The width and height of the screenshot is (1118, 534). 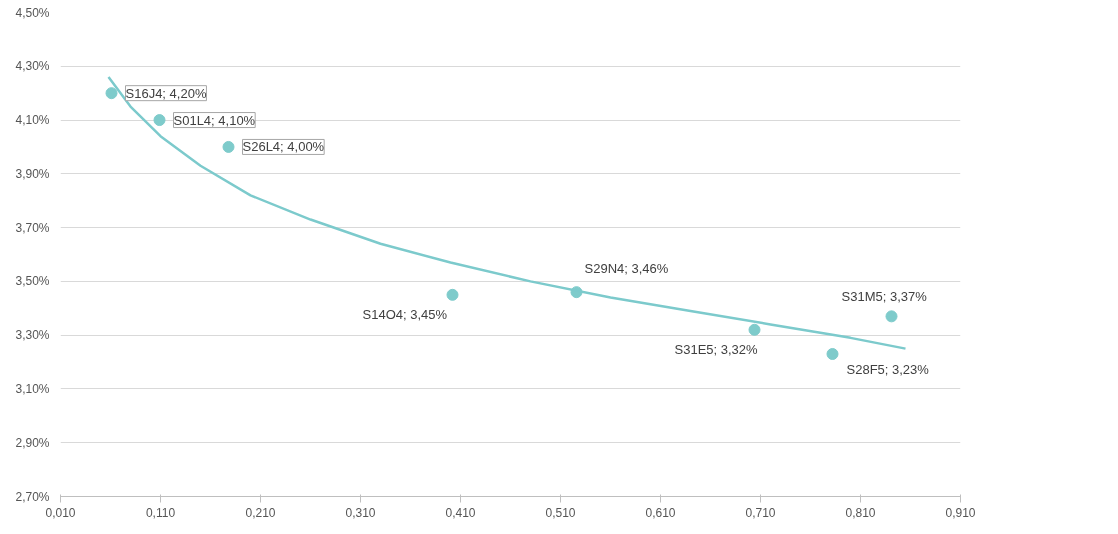 I want to click on data-label: S01L4; 4,10%, so click(x=214, y=120).